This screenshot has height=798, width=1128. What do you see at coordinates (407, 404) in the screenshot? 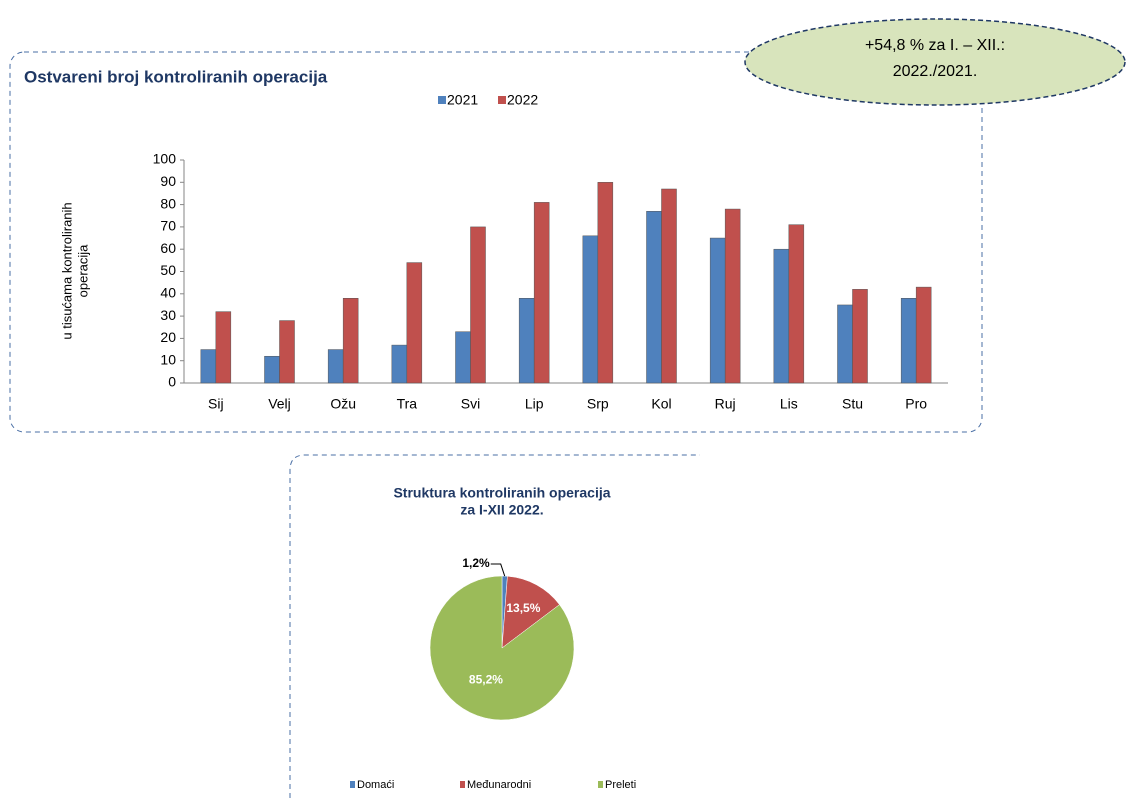
I see `x-tick-label: Tra` at bounding box center [407, 404].